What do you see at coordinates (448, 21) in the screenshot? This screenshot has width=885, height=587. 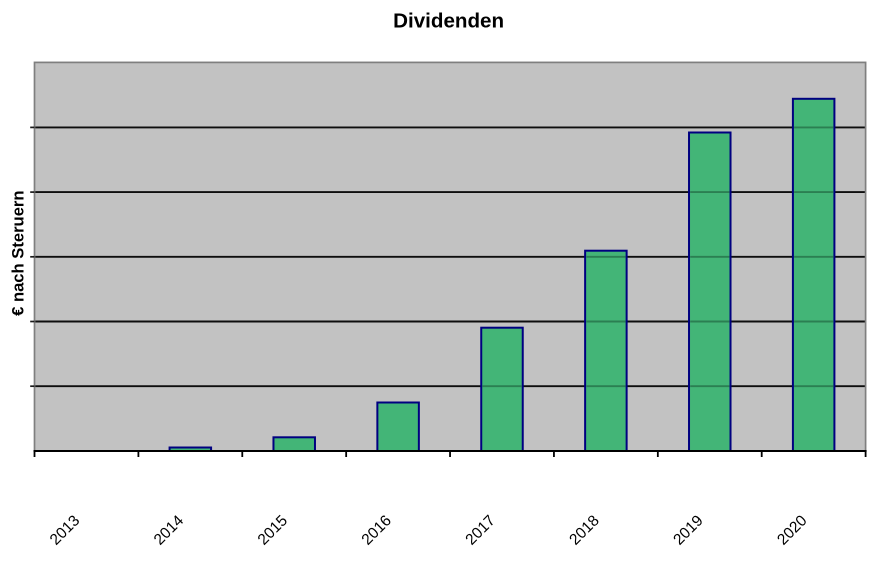 I see `svg-text: Dividenden` at bounding box center [448, 21].